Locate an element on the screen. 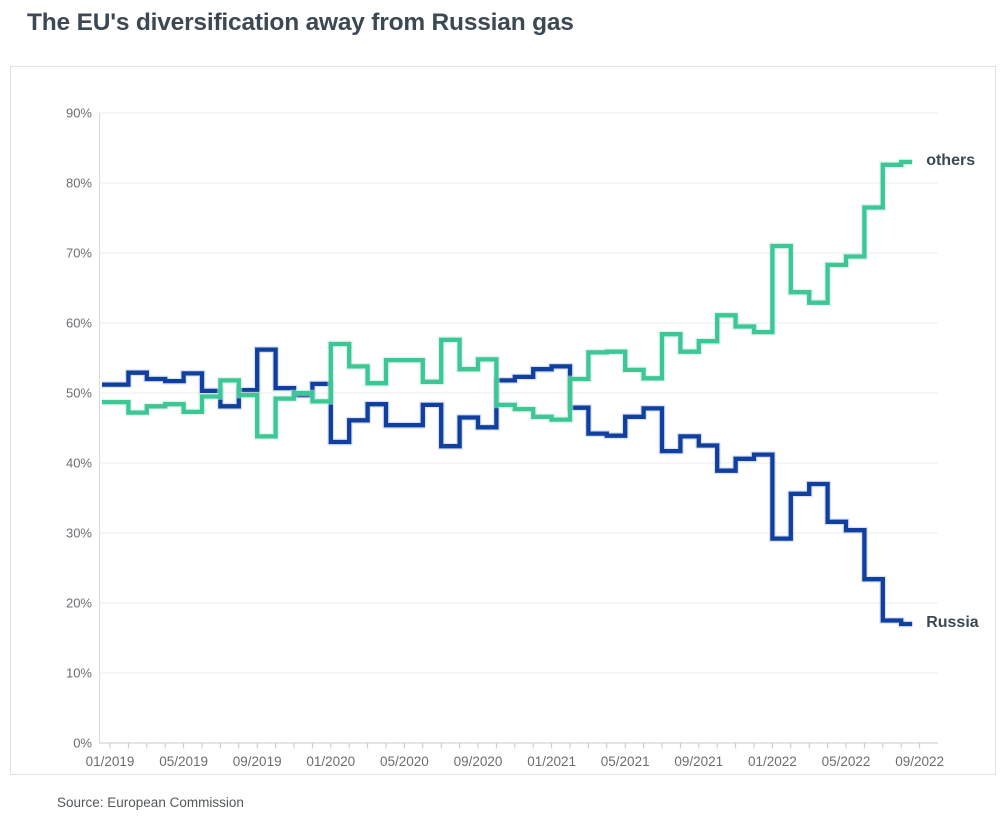  x-tick-label: 05/2021 is located at coordinates (625, 761).